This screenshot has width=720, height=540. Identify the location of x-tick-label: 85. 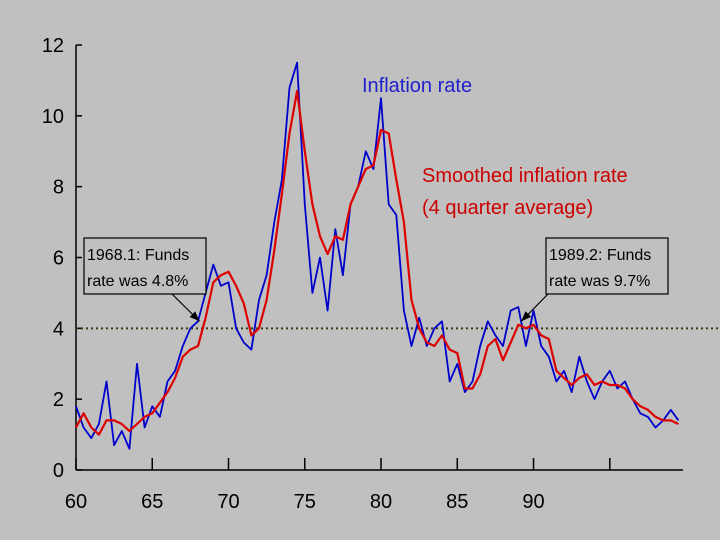
(457, 502).